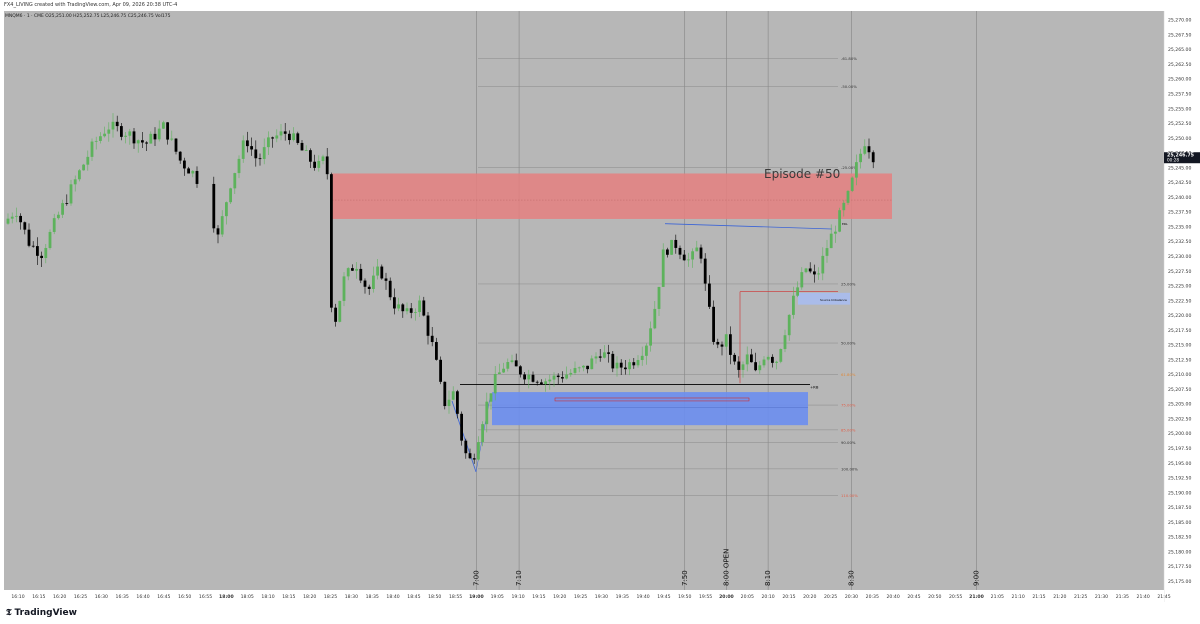 The height and width of the screenshot is (624, 1200). I want to click on x-tick-label: 18:35, so click(372, 597).